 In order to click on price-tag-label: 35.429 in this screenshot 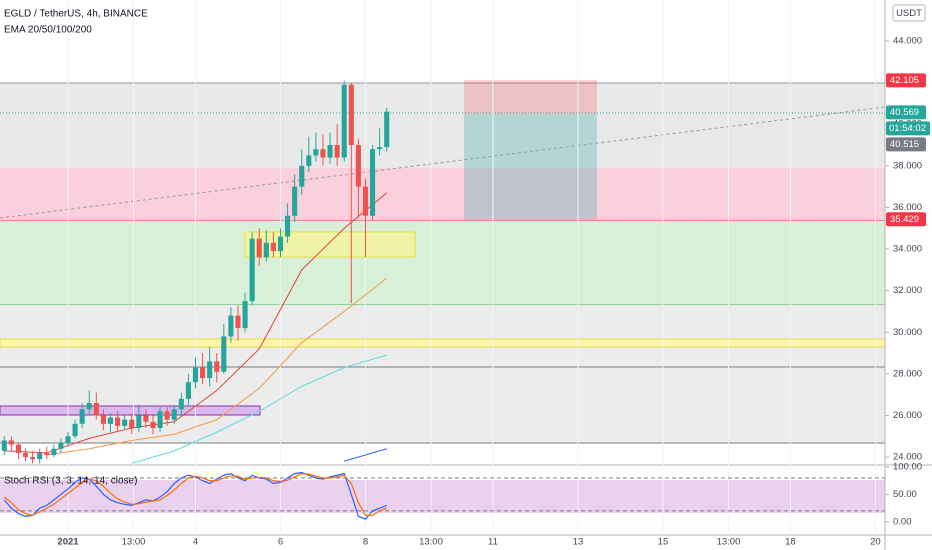, I will do `click(904, 219)`.